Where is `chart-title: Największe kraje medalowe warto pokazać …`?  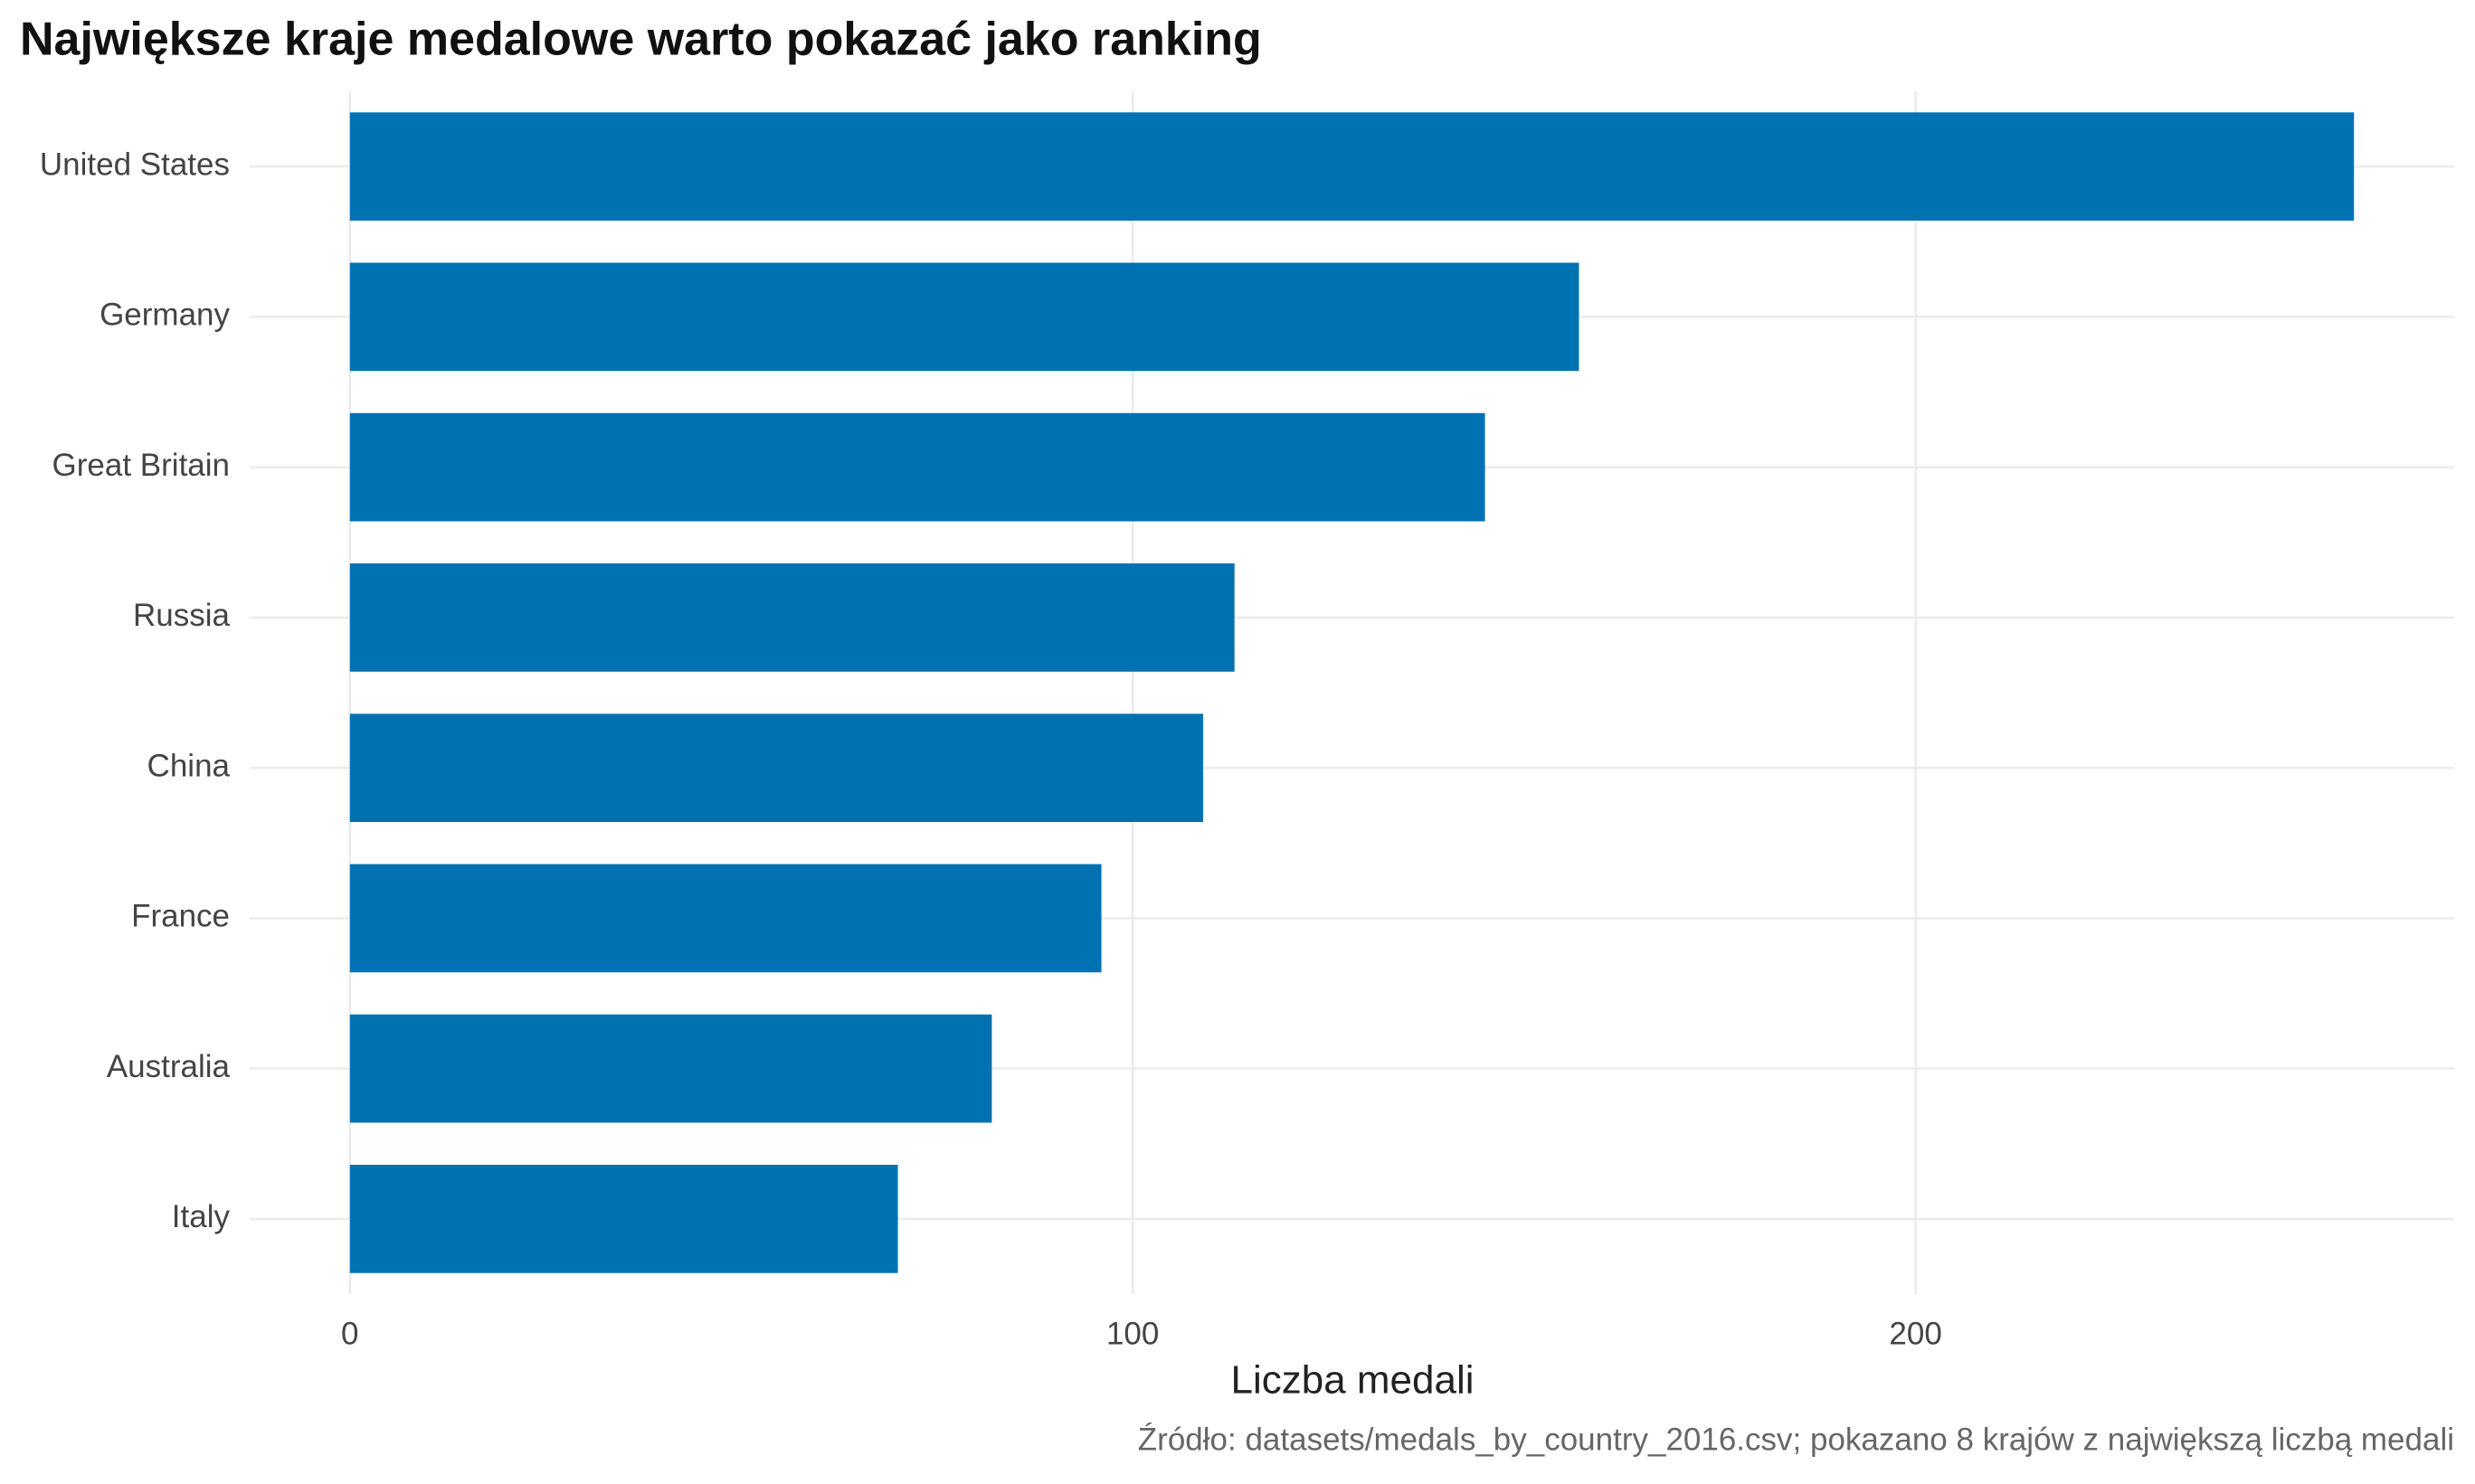
chart-title: Największe kraje medalowe warto pokazać … is located at coordinates (641, 40).